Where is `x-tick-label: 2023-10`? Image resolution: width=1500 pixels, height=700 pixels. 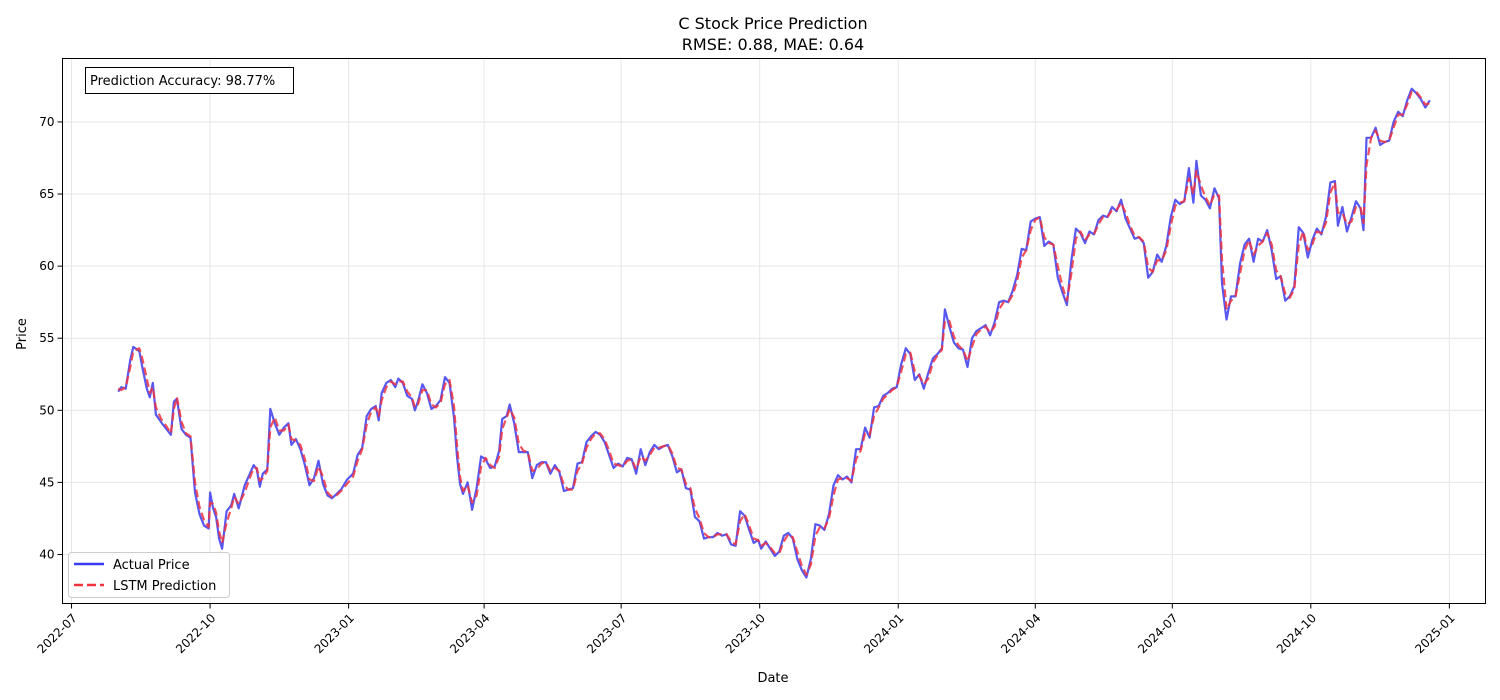
x-tick-label: 2023-10 is located at coordinates (745, 633).